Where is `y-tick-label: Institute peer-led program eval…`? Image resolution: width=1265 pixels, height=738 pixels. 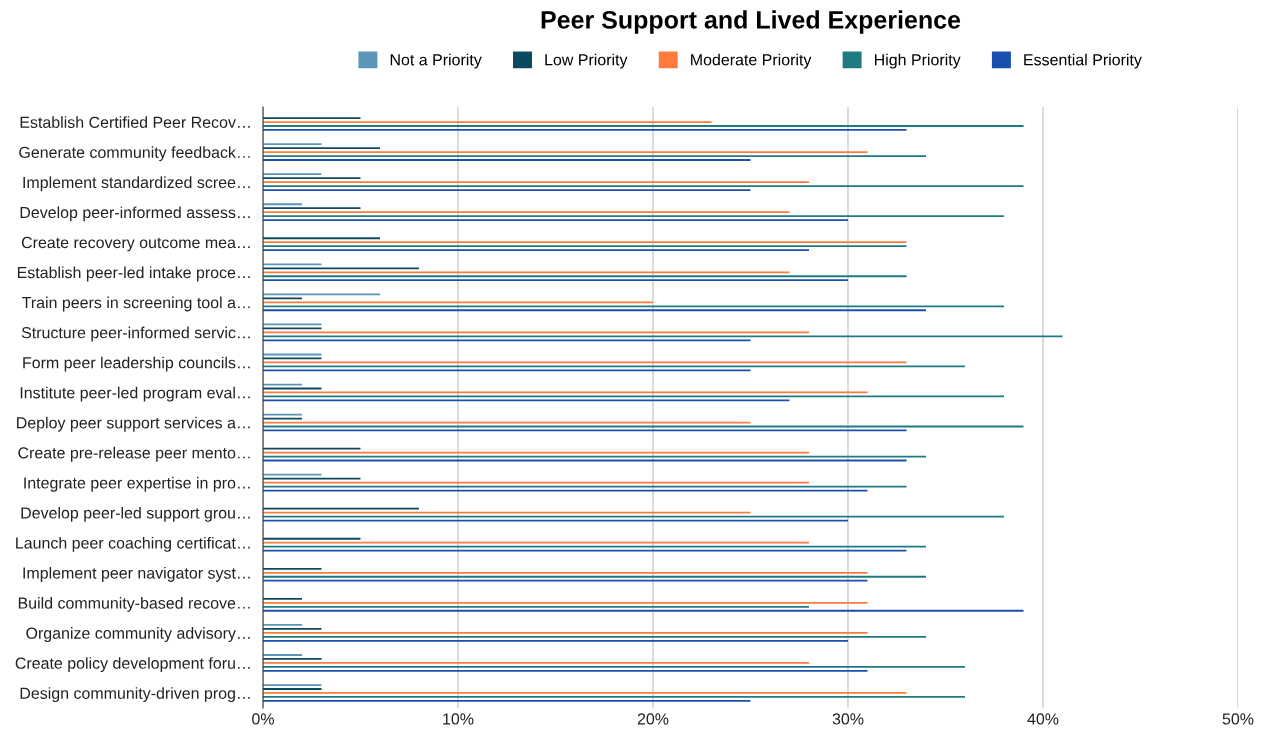
y-tick-label: Institute peer-led program eval… is located at coordinates (135, 394).